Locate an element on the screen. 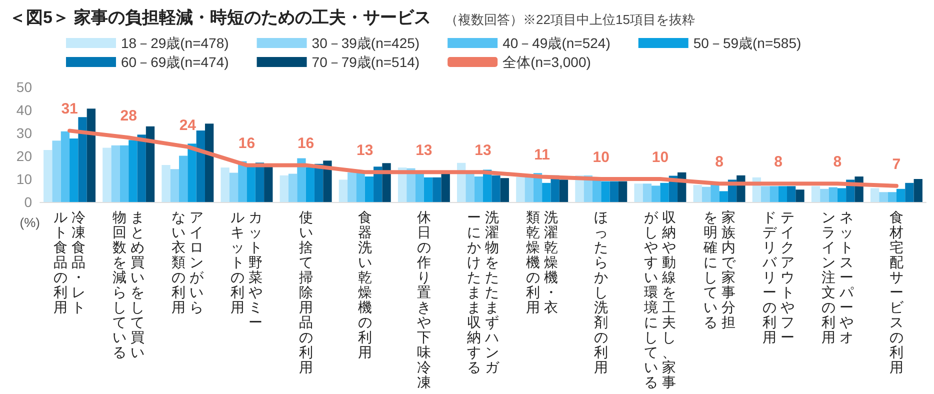  legend-label: 18－29歳(n=478) is located at coordinates (175, 43).